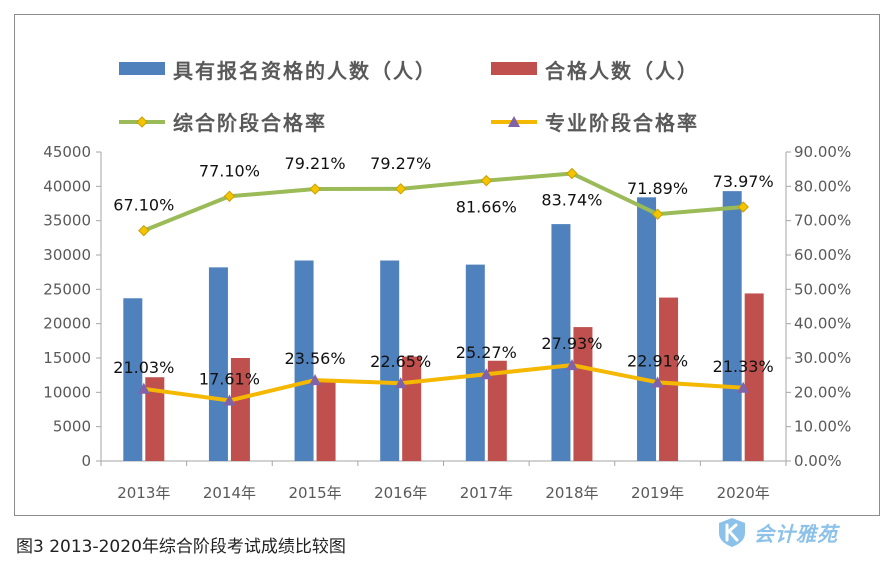 This screenshot has height=565, width=891. What do you see at coordinates (67, 289) in the screenshot?
I see `left-axis-tick-label: 25000` at bounding box center [67, 289].